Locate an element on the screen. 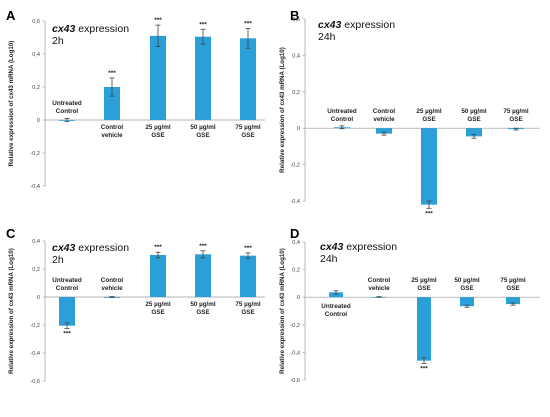  panel-letter: B is located at coordinates (294, 15).